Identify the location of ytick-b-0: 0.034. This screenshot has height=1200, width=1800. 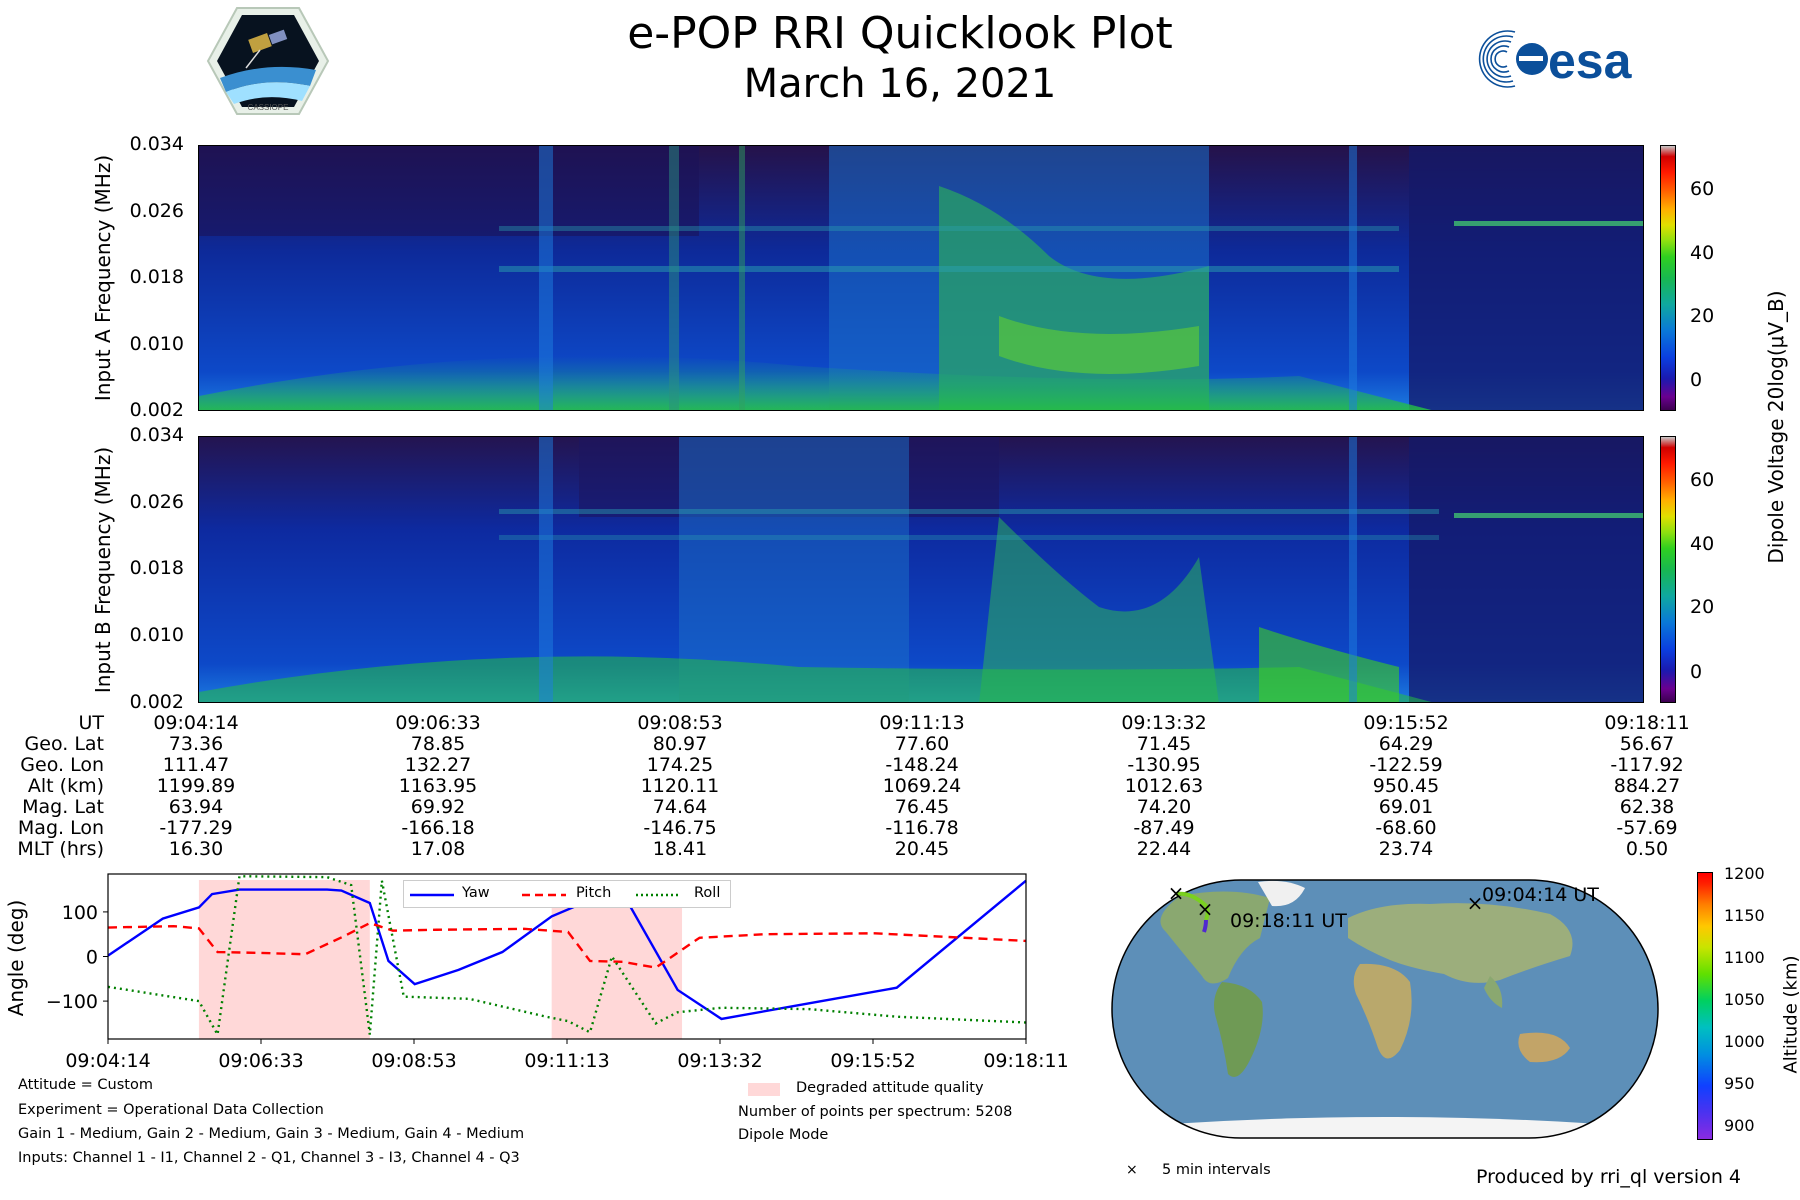
(156, 435).